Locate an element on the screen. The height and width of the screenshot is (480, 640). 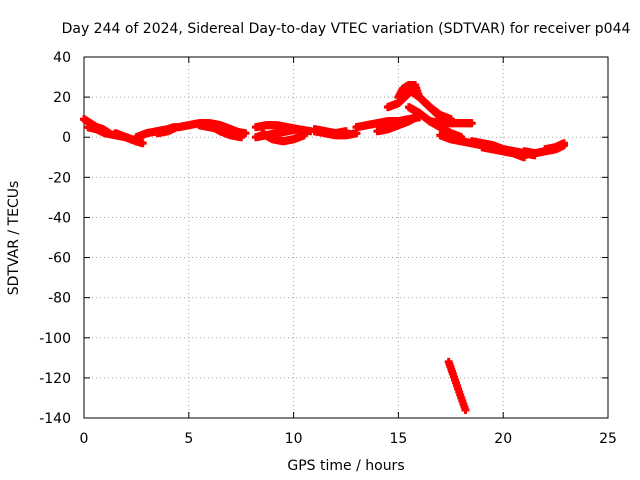
y-tick-label: -40 is located at coordinates (59, 218).